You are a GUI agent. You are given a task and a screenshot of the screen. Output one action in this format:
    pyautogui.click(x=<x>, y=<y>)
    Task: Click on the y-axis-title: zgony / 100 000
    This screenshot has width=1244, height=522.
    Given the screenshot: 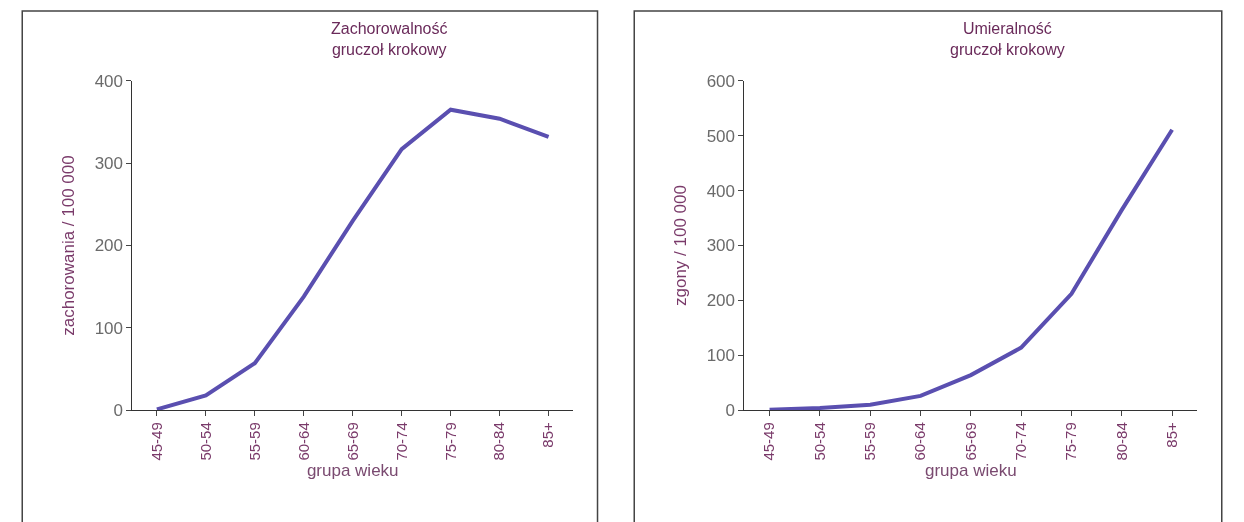 What is the action you would take?
    pyautogui.click(x=681, y=246)
    